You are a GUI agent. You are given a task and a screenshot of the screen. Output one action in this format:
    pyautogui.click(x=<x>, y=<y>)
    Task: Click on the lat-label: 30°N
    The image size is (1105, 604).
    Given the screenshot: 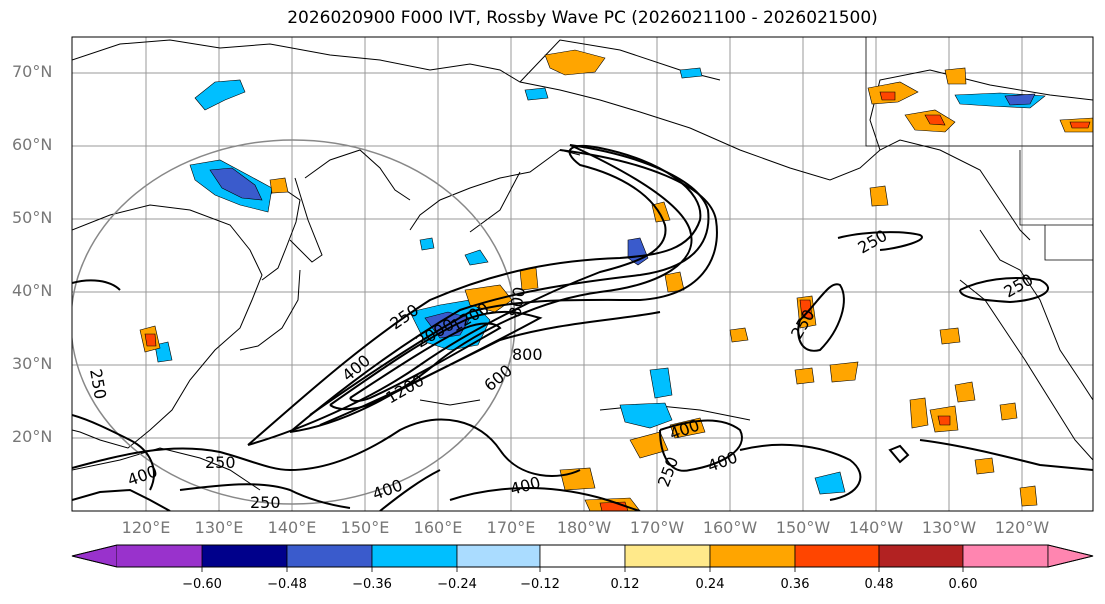 What is the action you would take?
    pyautogui.click(x=32, y=363)
    